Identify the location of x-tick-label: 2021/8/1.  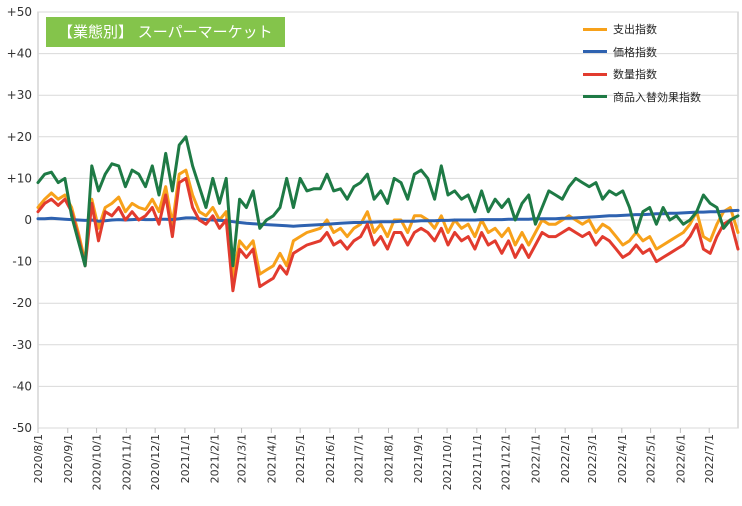
(388, 458).